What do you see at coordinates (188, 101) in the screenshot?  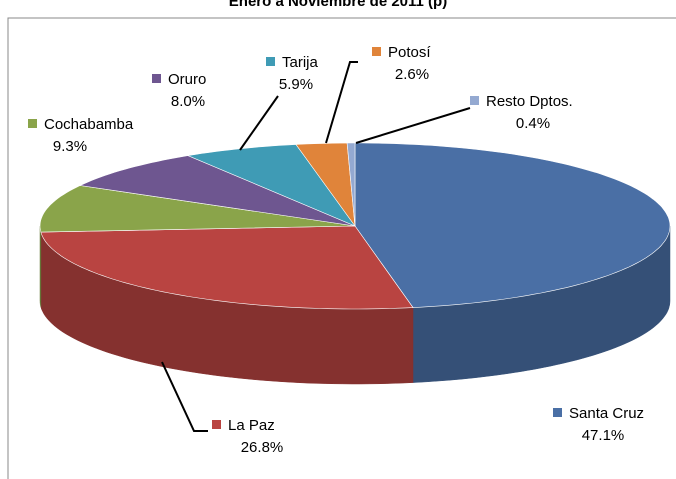 I see `value-label: 8.0%` at bounding box center [188, 101].